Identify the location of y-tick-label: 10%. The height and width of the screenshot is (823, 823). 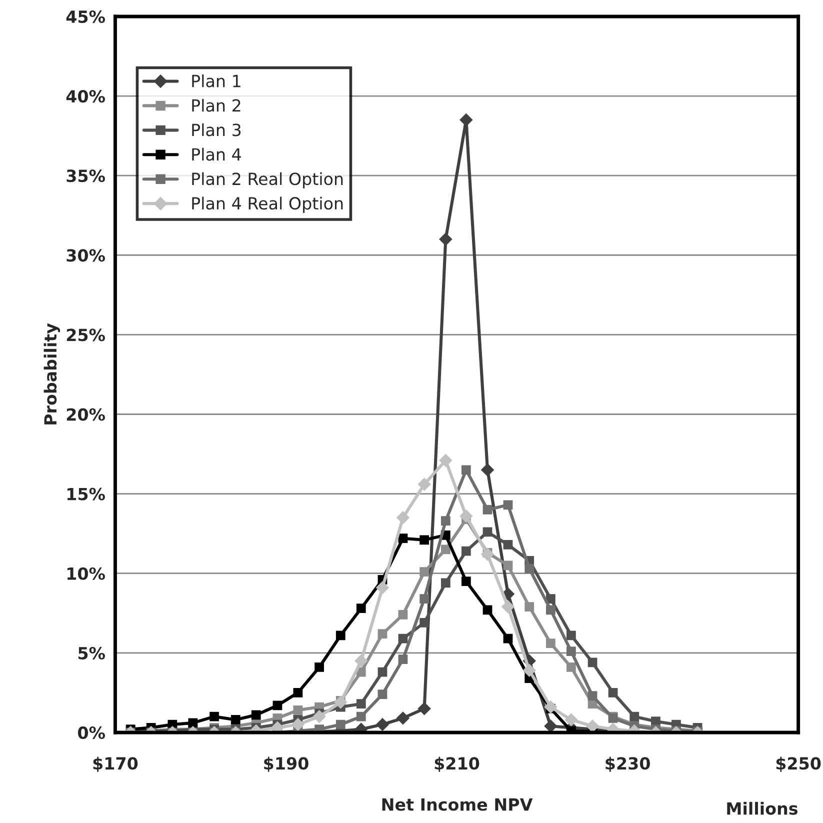
(86, 573).